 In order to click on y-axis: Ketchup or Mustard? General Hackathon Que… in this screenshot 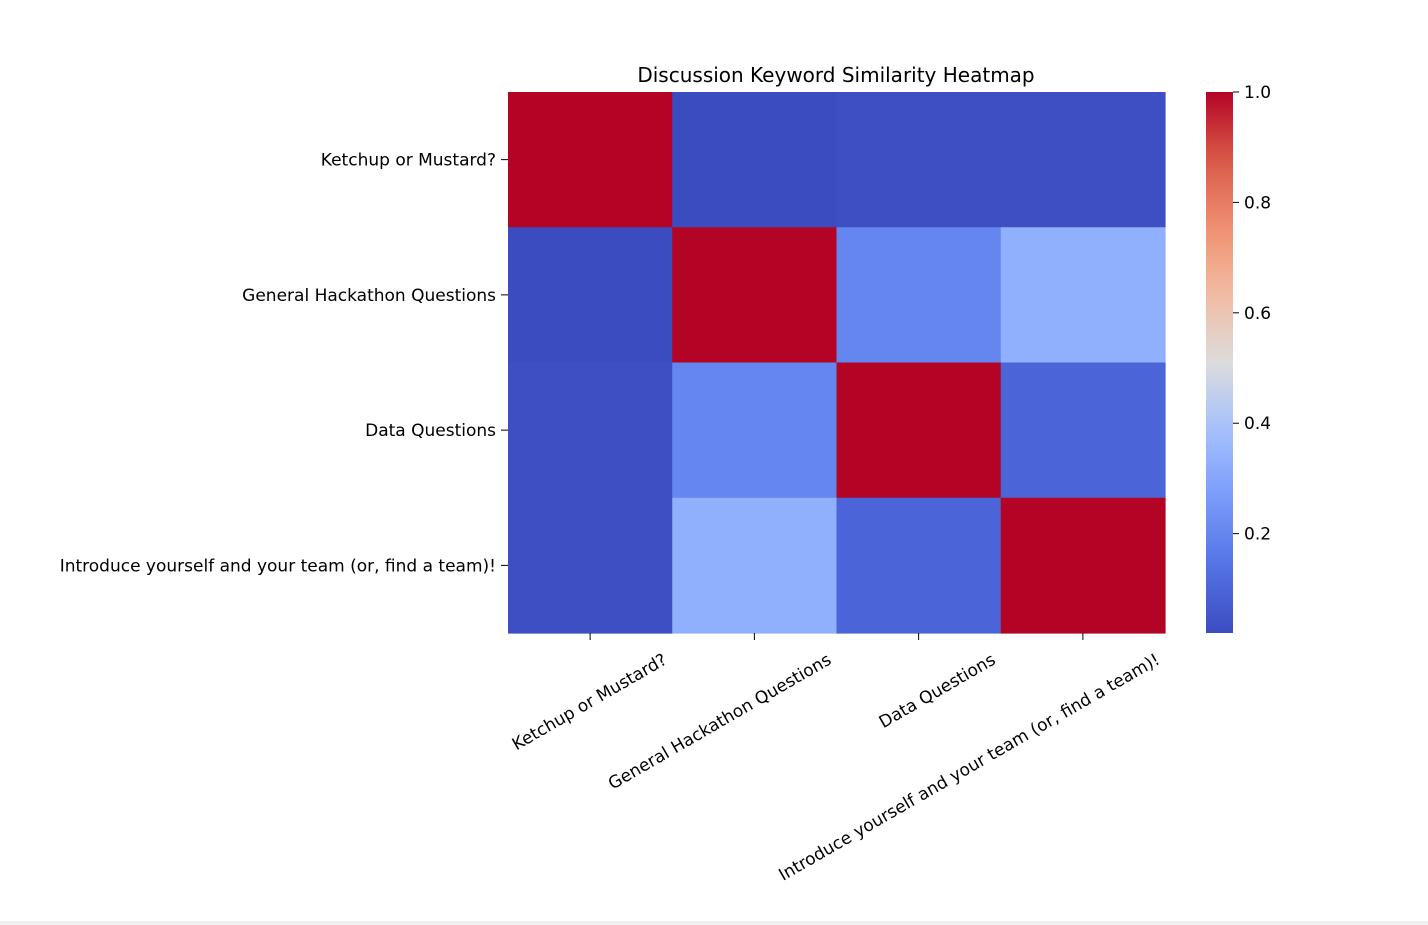, I will do `click(284, 363)`.